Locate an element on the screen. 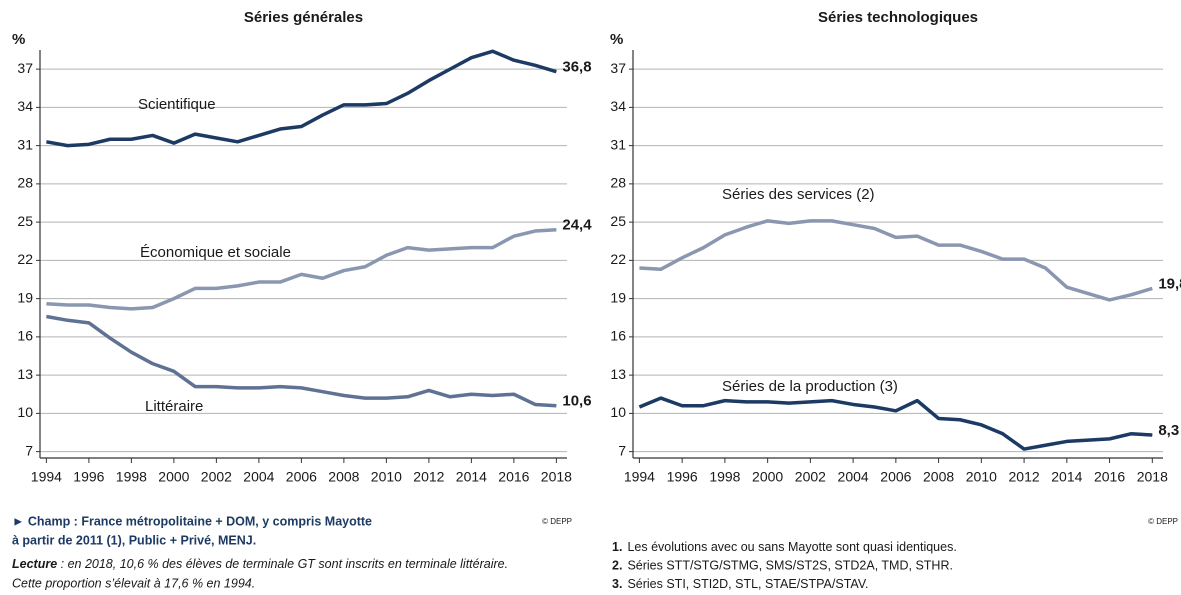  footnote-number: 1. is located at coordinates (617, 547).